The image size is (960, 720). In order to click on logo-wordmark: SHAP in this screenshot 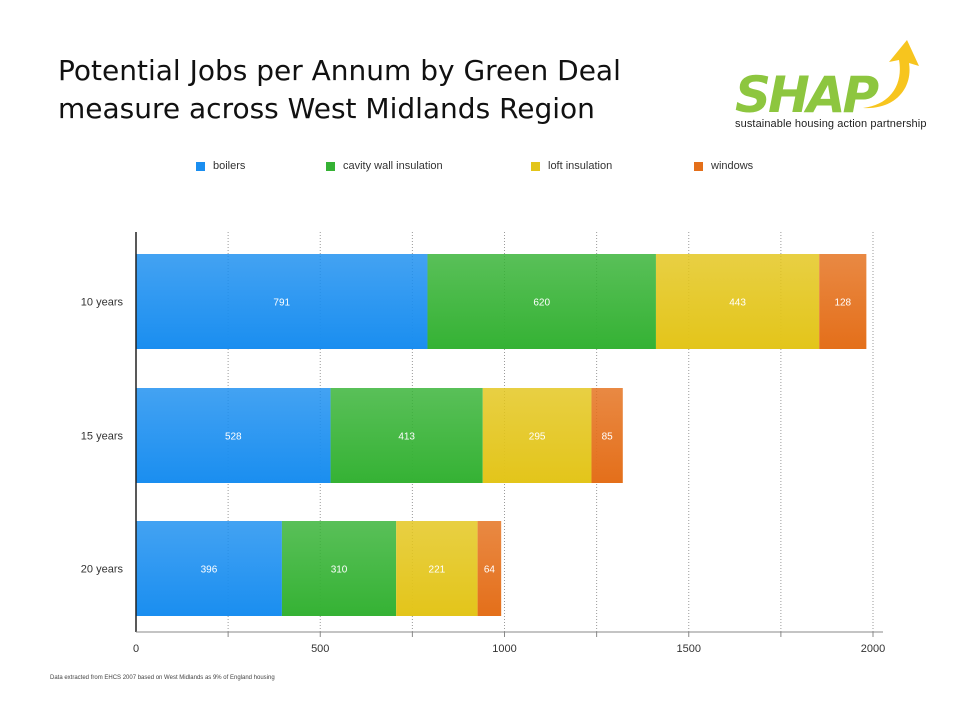, I will do `click(807, 92)`.